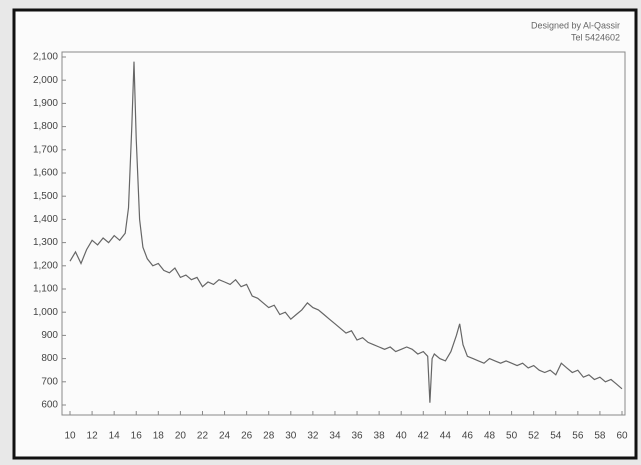 Image resolution: width=641 pixels, height=465 pixels. Describe the element at coordinates (137, 436) in the screenshot. I see `x-tick-label: 16` at that location.